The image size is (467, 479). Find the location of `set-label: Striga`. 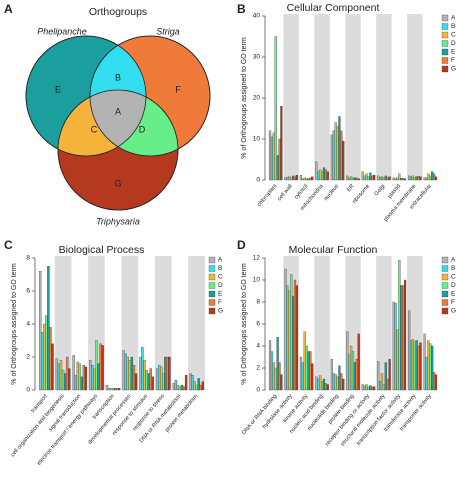

set-label: Striga is located at coordinates (168, 31).